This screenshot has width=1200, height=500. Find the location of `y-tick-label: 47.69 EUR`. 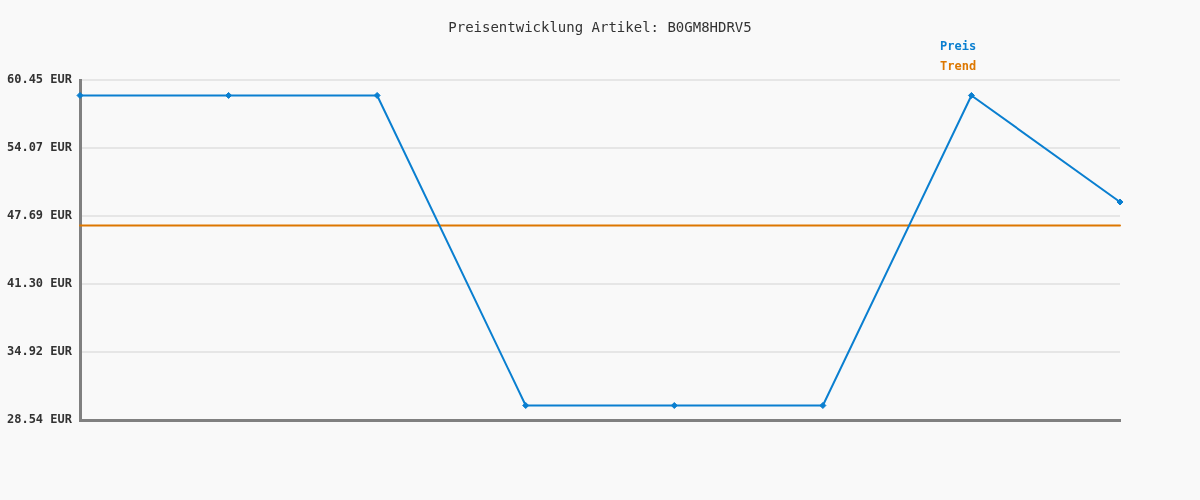

y-tick-label: 47.69 EUR is located at coordinates (39, 215).